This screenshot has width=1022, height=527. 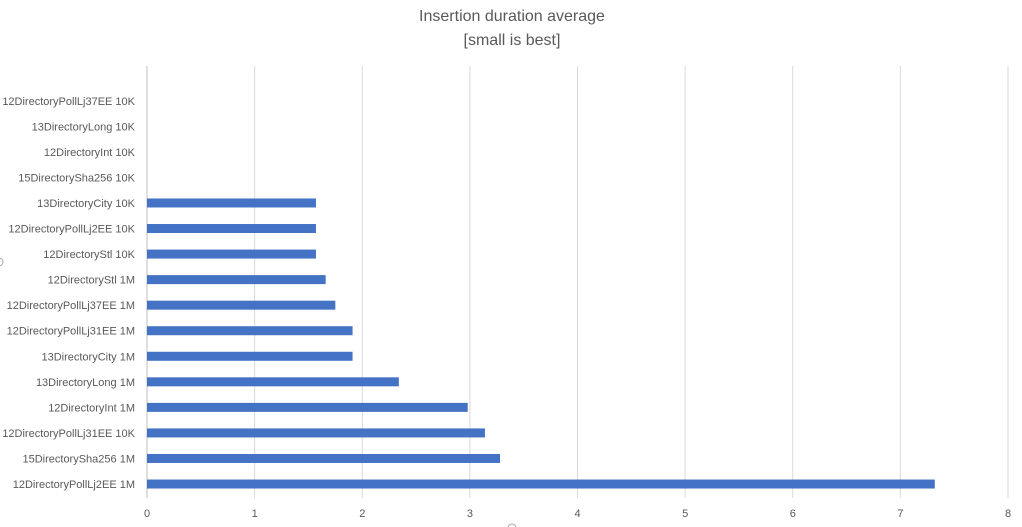 I want to click on x-tick-label: 0, so click(x=147, y=514).